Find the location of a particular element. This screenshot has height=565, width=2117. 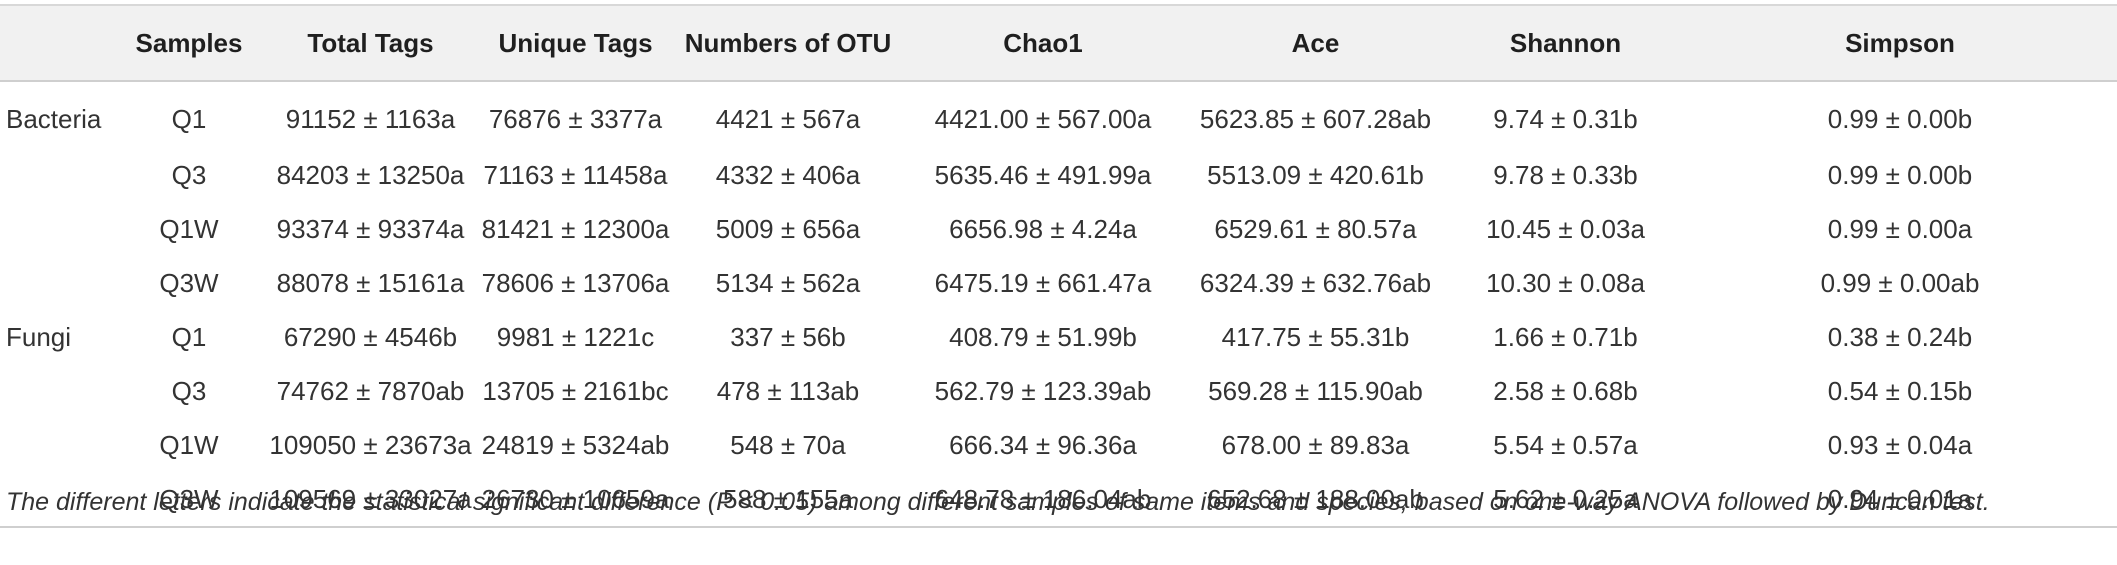

value-cell: 0.54 ± 0.15b is located at coordinates (1900, 390).